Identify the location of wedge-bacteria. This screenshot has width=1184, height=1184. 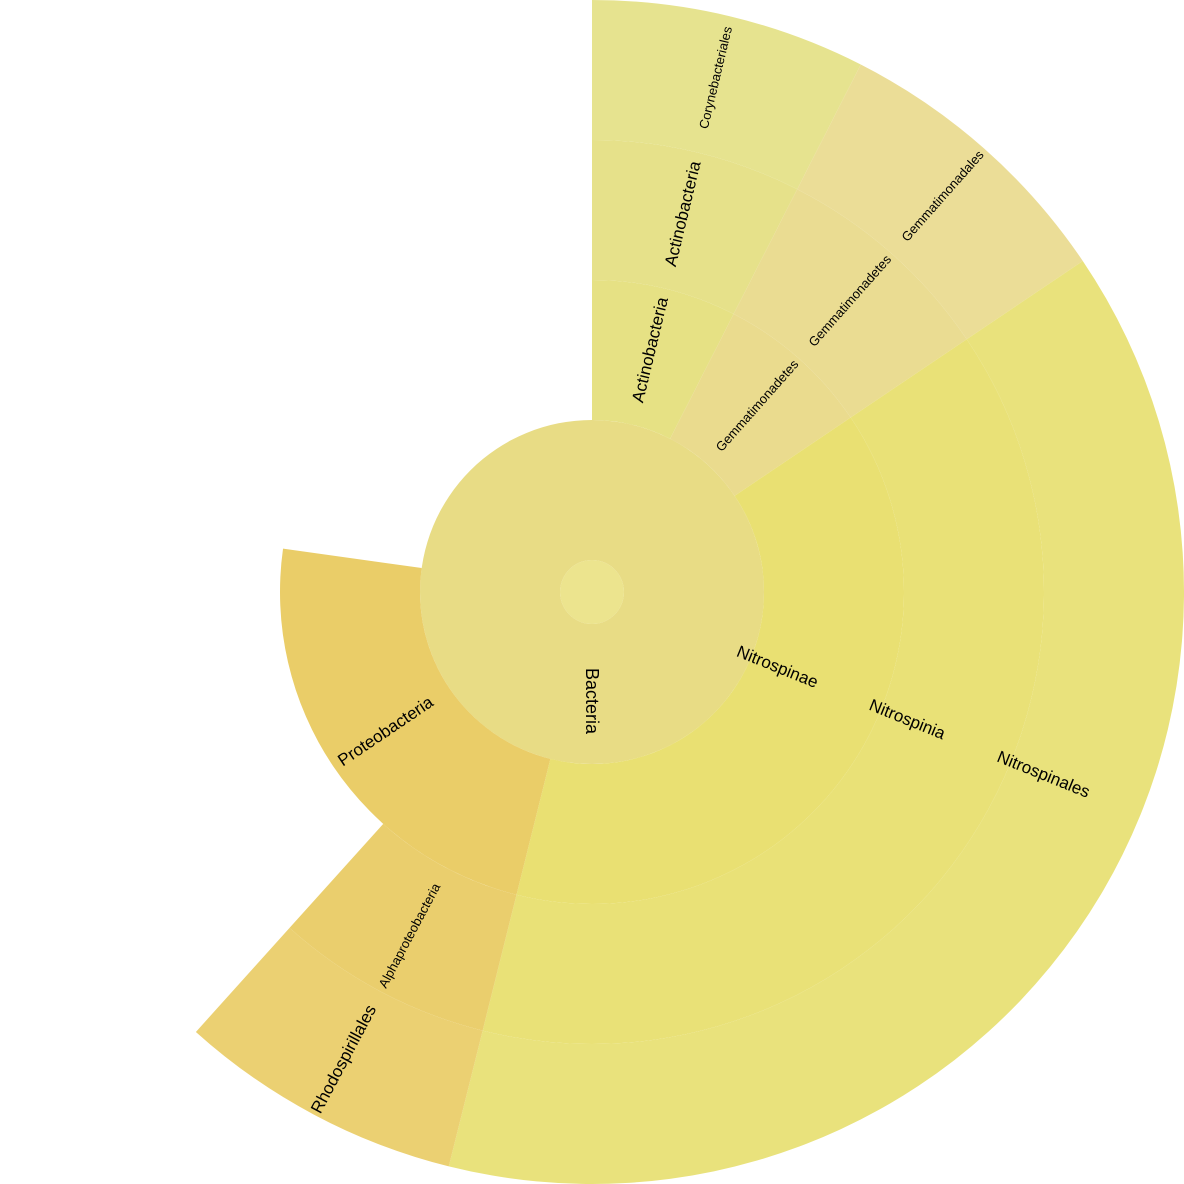
(592, 592).